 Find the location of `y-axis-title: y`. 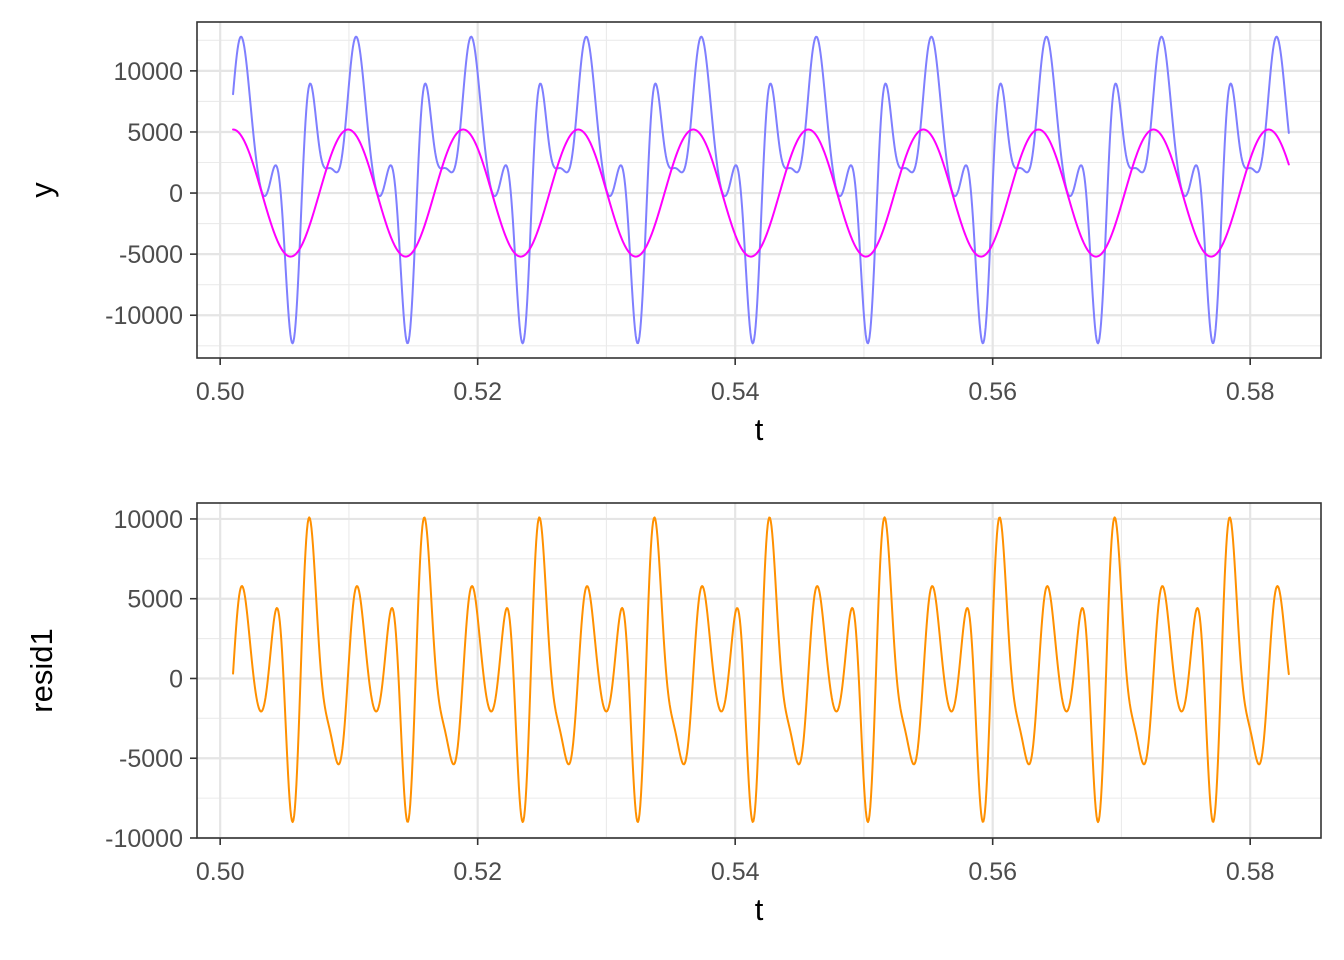

y-axis-title: y is located at coordinates (41, 190).